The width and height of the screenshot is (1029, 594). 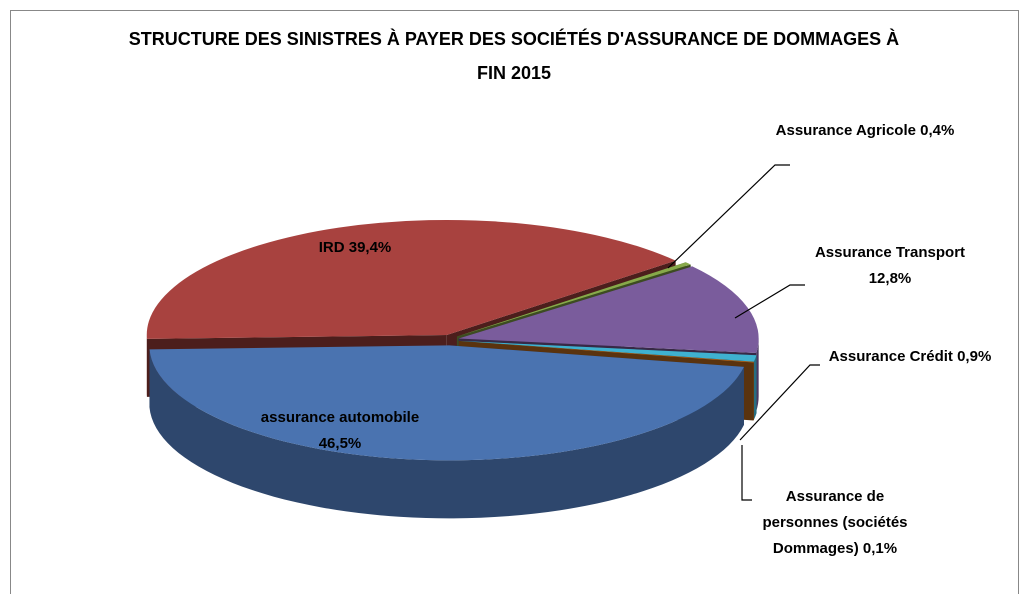 I want to click on category-name: Assurance Crédit, so click(x=890, y=356).